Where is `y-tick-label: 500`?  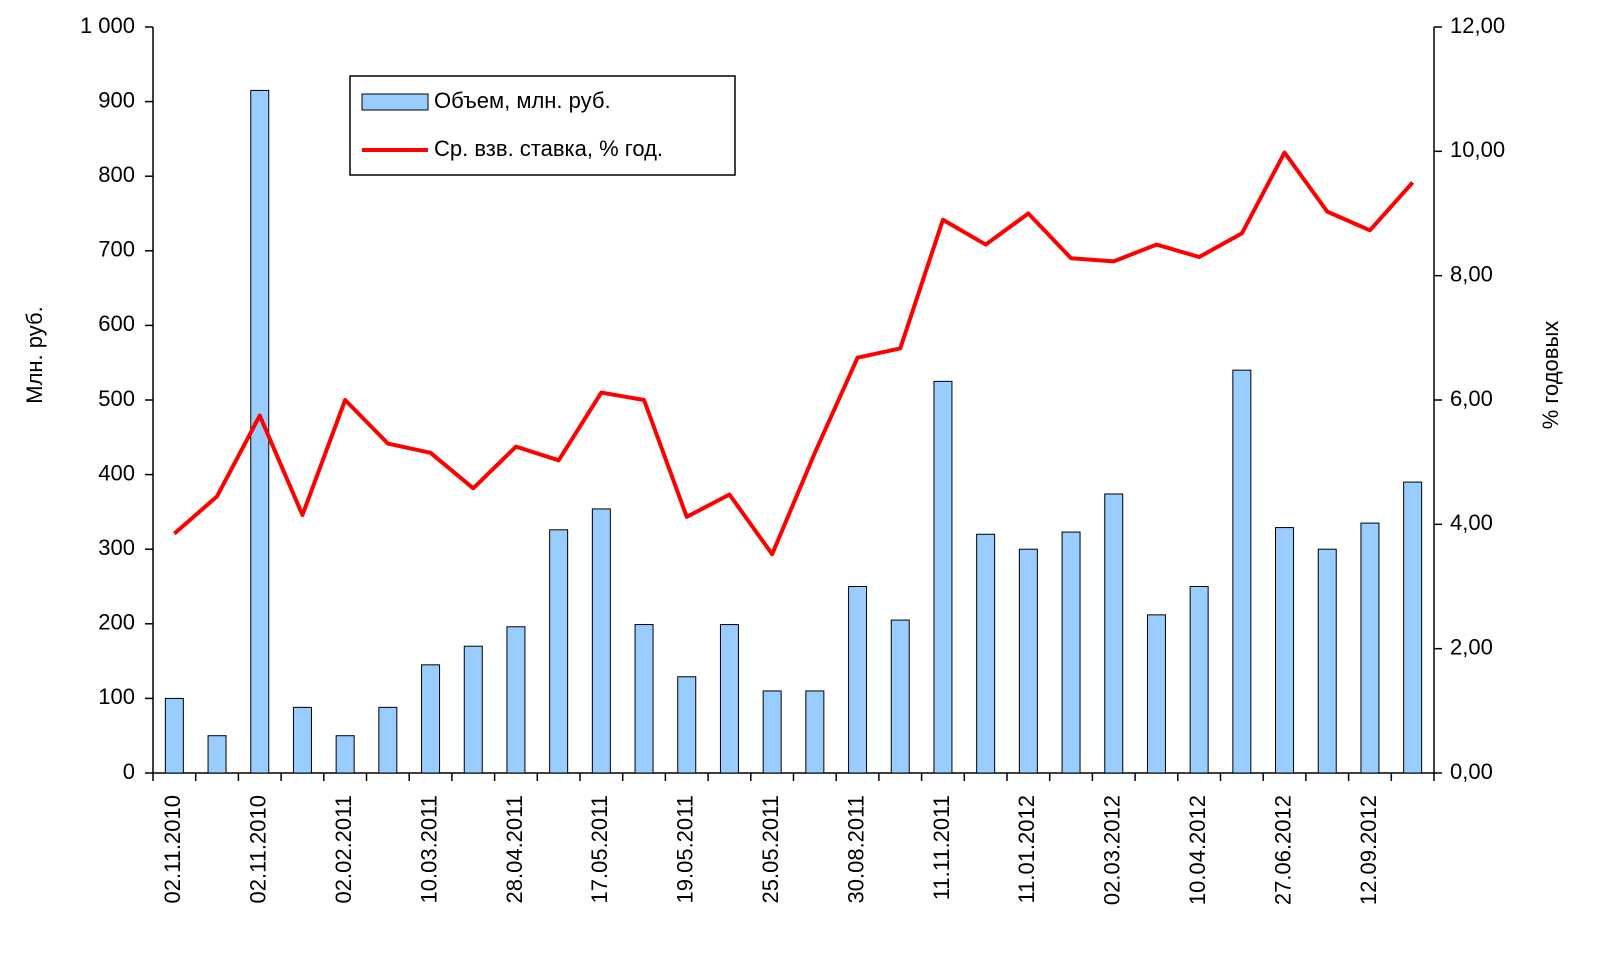
y-tick-label: 500 is located at coordinates (116, 398).